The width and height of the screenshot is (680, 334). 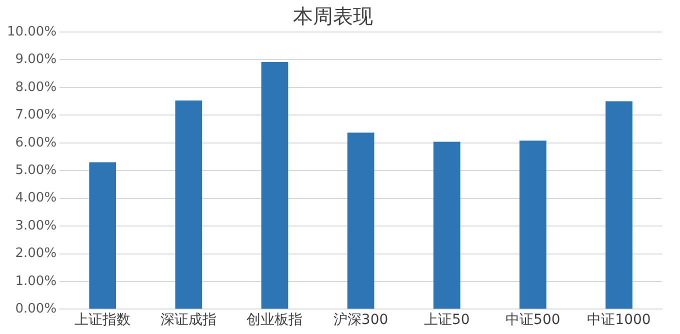 I want to click on y-tick-label: 6.00%, so click(x=36, y=142).